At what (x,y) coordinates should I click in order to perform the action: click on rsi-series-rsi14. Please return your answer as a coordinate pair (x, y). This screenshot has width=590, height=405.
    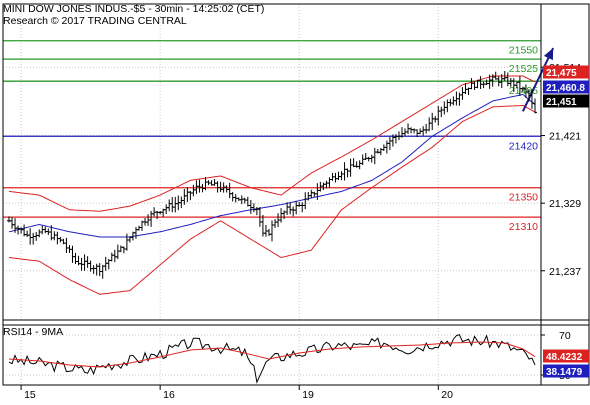
    Looking at the image, I should click on (272, 358).